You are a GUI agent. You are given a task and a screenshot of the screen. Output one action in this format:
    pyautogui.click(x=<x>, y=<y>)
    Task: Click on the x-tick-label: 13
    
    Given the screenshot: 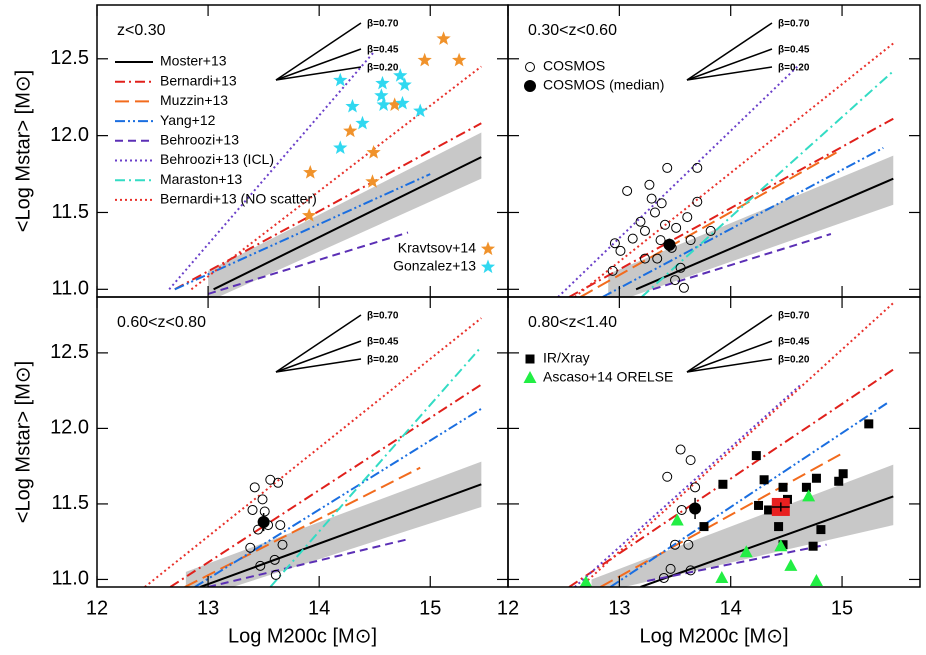 What is the action you would take?
    pyautogui.click(x=619, y=608)
    